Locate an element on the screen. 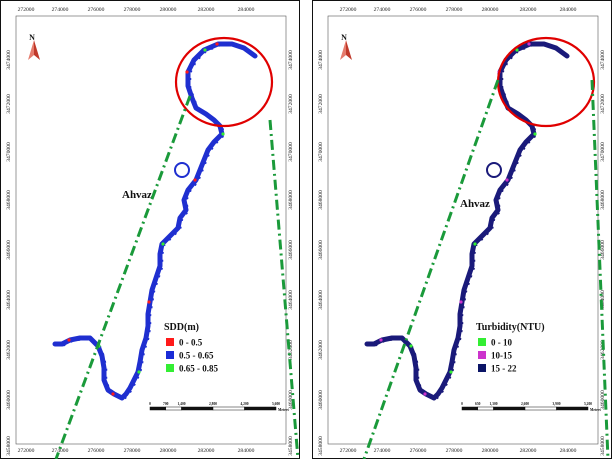 This screenshot has height=459, width=612. y-tick-label-left: 3474000 is located at coordinates (321, 60).